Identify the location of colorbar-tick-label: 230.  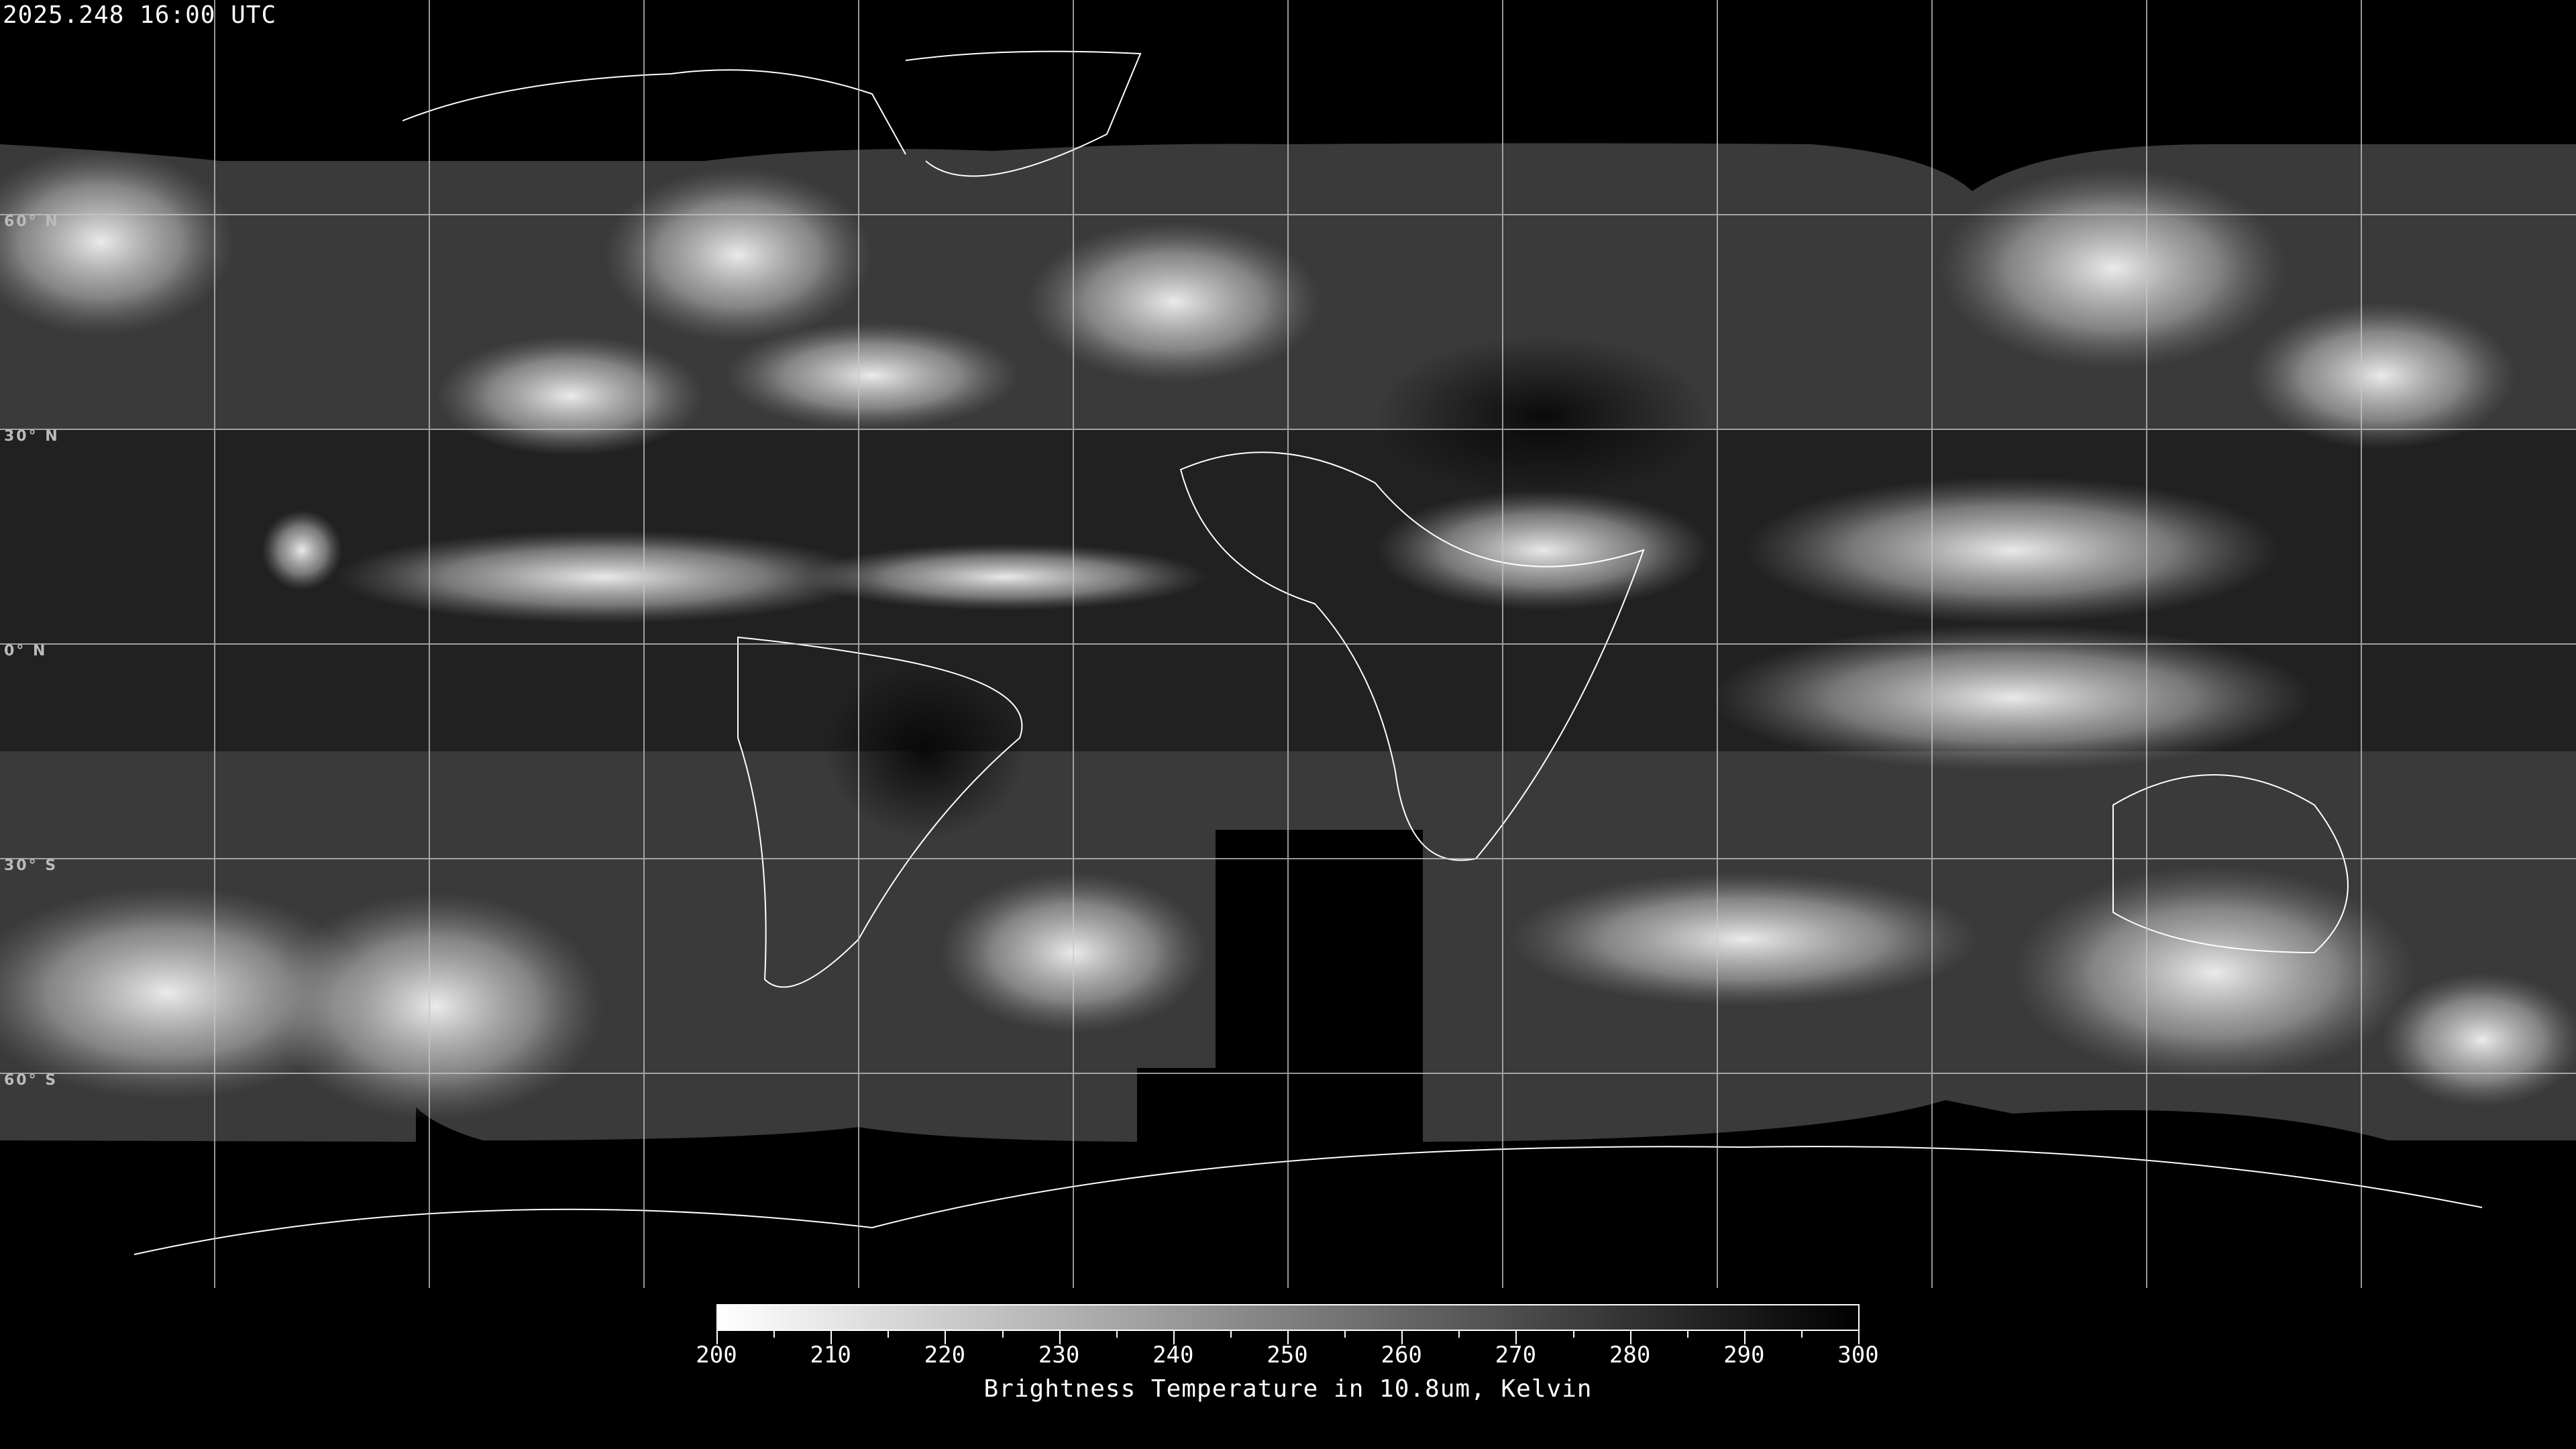
(1059, 1355).